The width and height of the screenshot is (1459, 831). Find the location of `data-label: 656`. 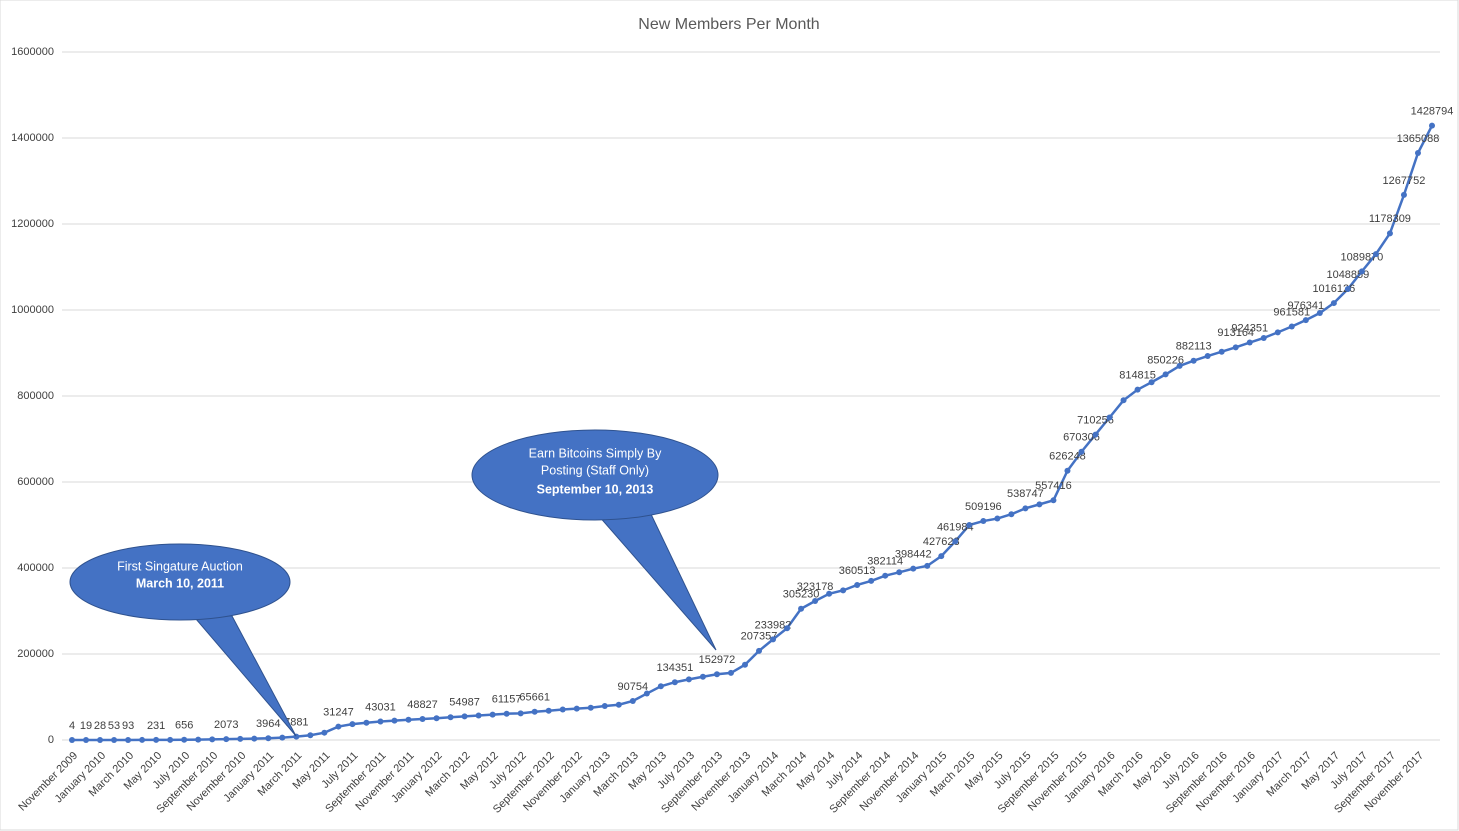

data-label: 656 is located at coordinates (184, 726).